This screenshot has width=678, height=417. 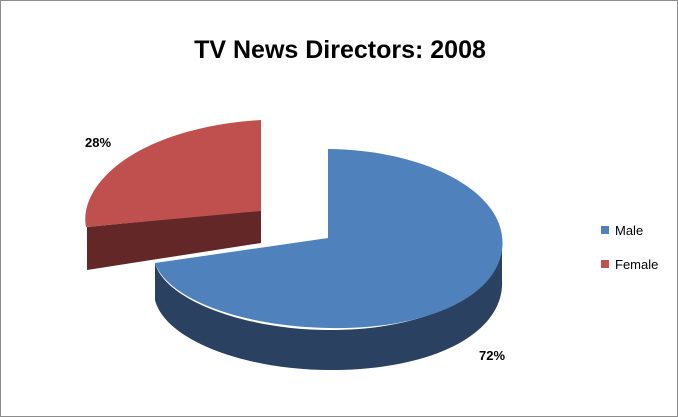 What do you see at coordinates (98, 142) in the screenshot?
I see `data-label-female: 28%` at bounding box center [98, 142].